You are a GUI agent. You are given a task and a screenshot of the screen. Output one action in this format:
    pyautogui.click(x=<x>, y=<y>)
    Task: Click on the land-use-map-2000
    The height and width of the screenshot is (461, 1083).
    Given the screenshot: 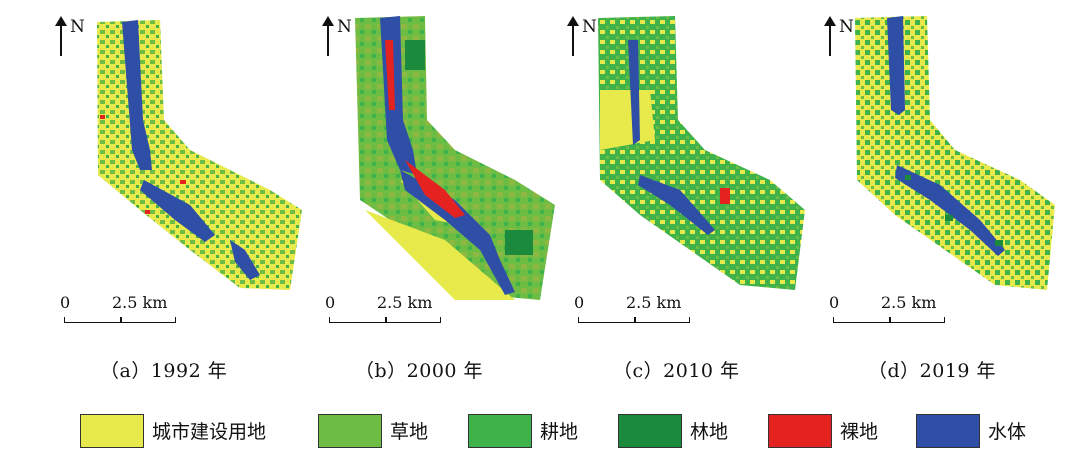 What is the action you would take?
    pyautogui.click(x=455, y=158)
    